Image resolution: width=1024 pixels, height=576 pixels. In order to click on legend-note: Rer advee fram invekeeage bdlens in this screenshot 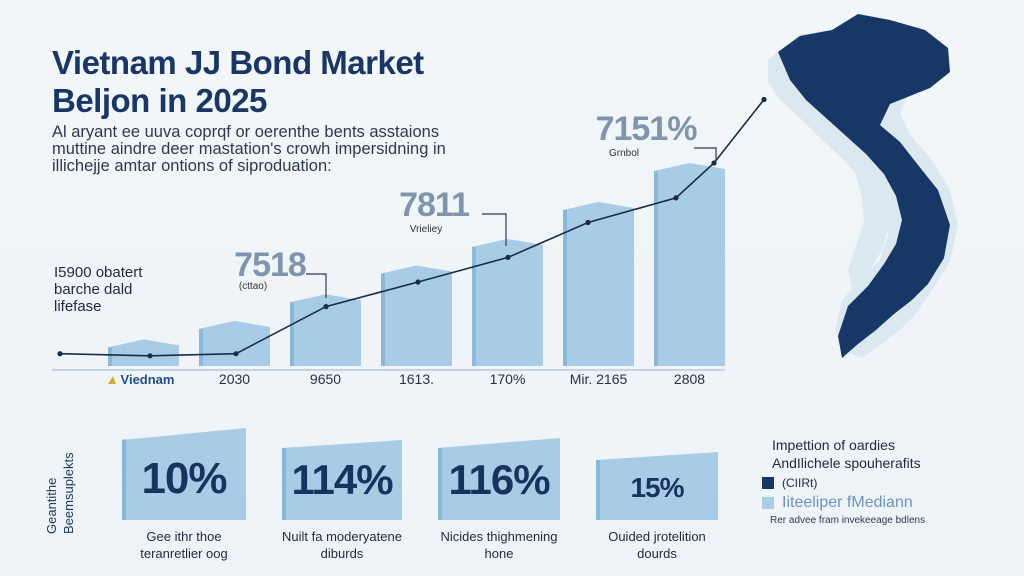, I will do `click(848, 520)`.